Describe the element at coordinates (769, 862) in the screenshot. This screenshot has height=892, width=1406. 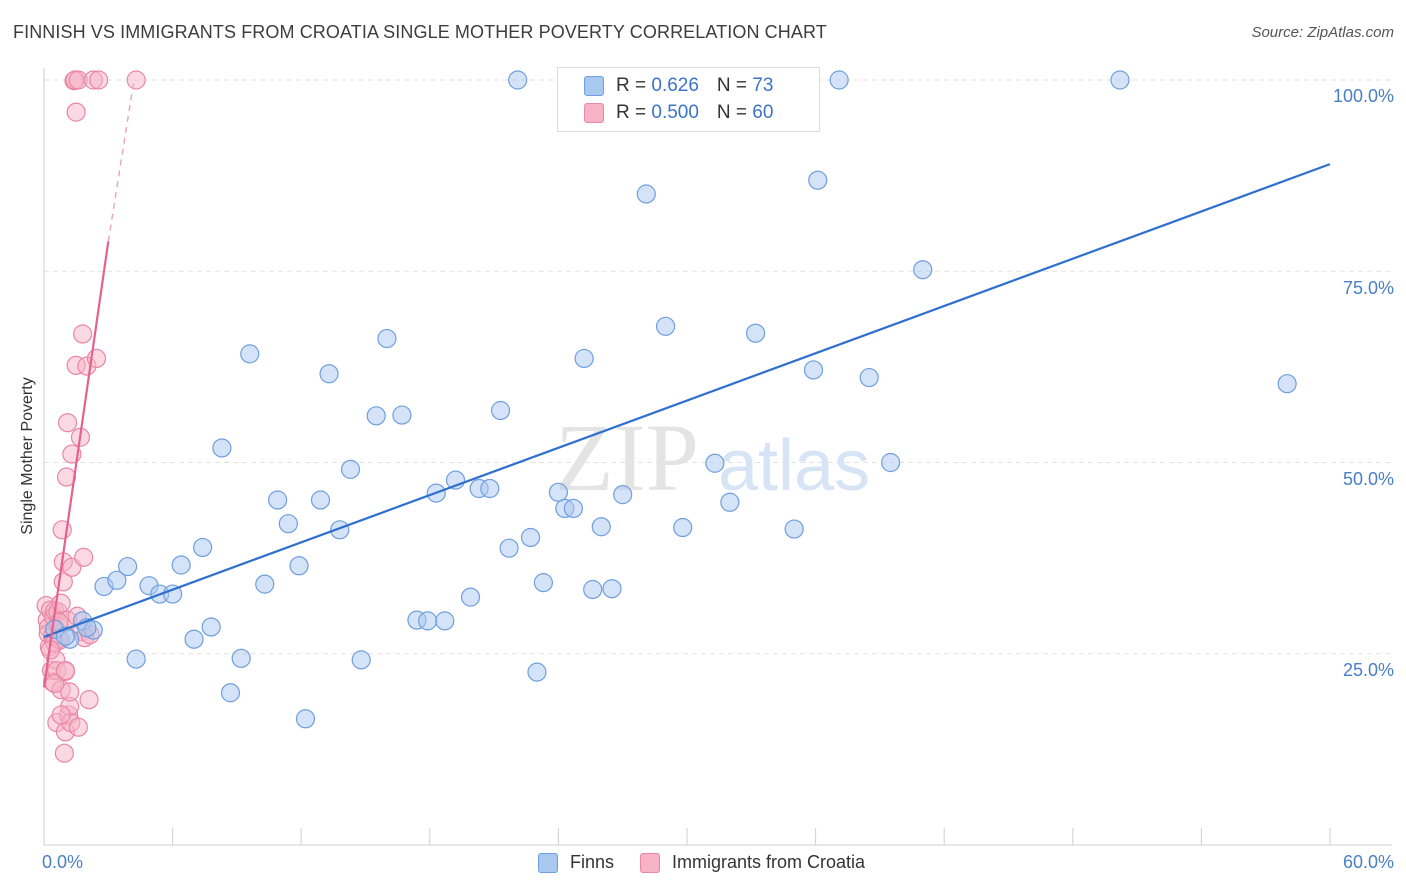
I see `legend-croatia-label: Immigrants from Croatia` at that location.